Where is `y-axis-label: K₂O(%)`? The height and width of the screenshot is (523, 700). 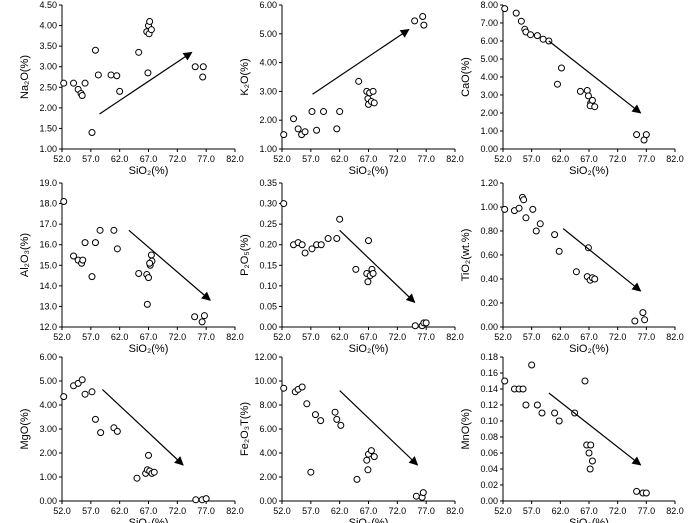 y-axis-label: K₂O(%) is located at coordinates (245, 76).